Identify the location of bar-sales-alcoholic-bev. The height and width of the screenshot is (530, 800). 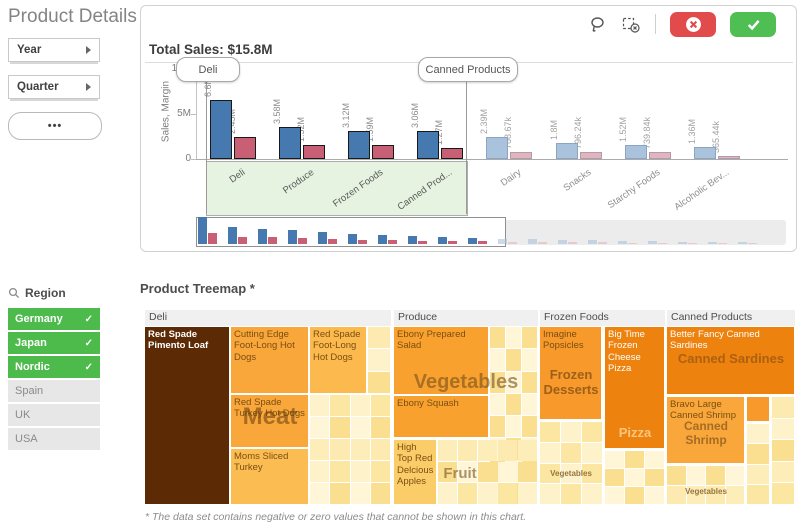
(705, 153).